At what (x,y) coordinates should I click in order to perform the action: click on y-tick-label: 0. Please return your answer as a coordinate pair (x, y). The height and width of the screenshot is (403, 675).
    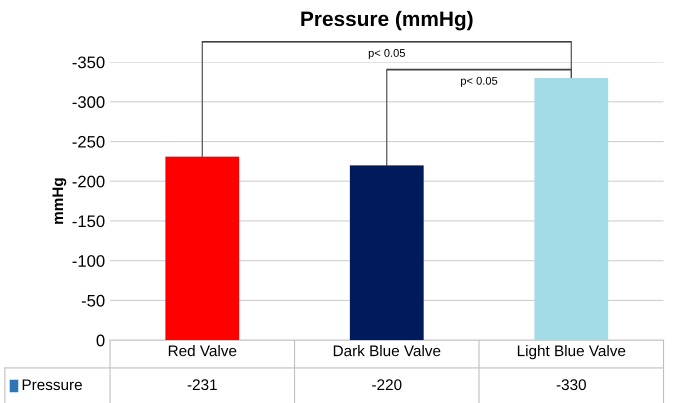
    Looking at the image, I should click on (100, 340).